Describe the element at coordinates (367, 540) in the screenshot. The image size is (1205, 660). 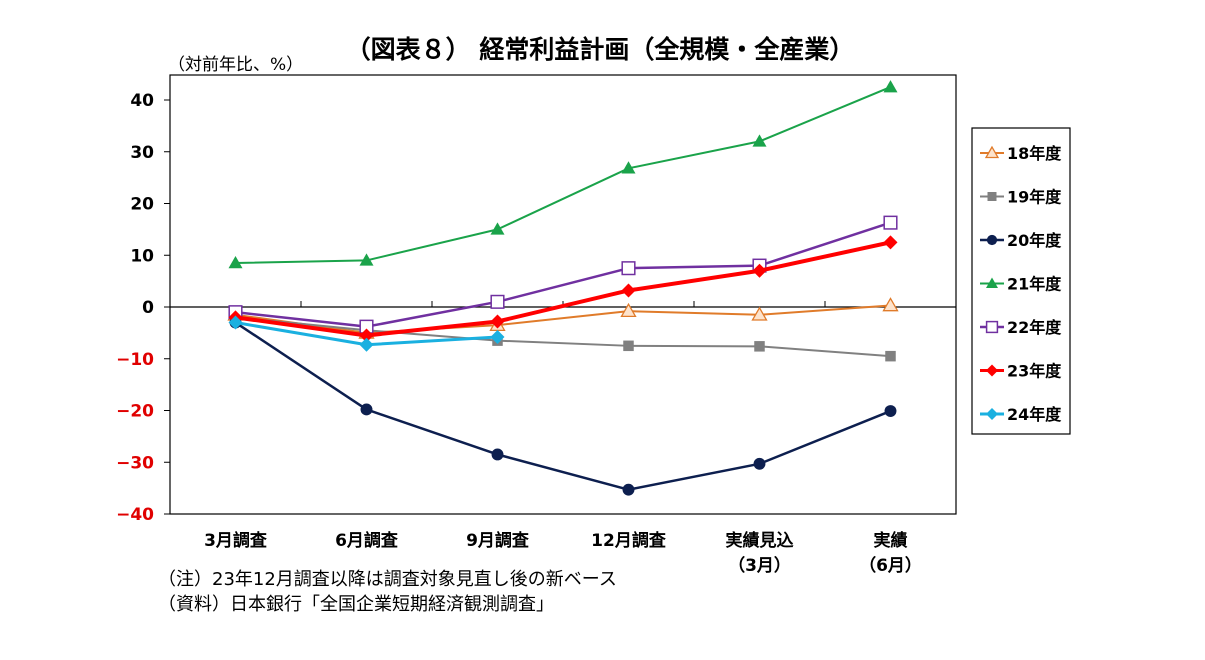
I see `x-tick-label: 6月調査` at that location.